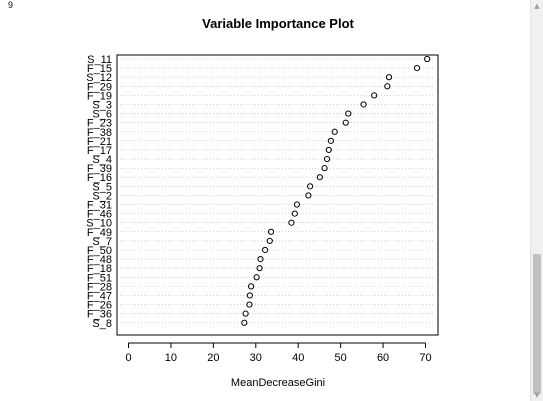 This screenshot has width=543, height=401. Describe the element at coordinates (383, 358) in the screenshot. I see `x-tick-label: 60` at that location.